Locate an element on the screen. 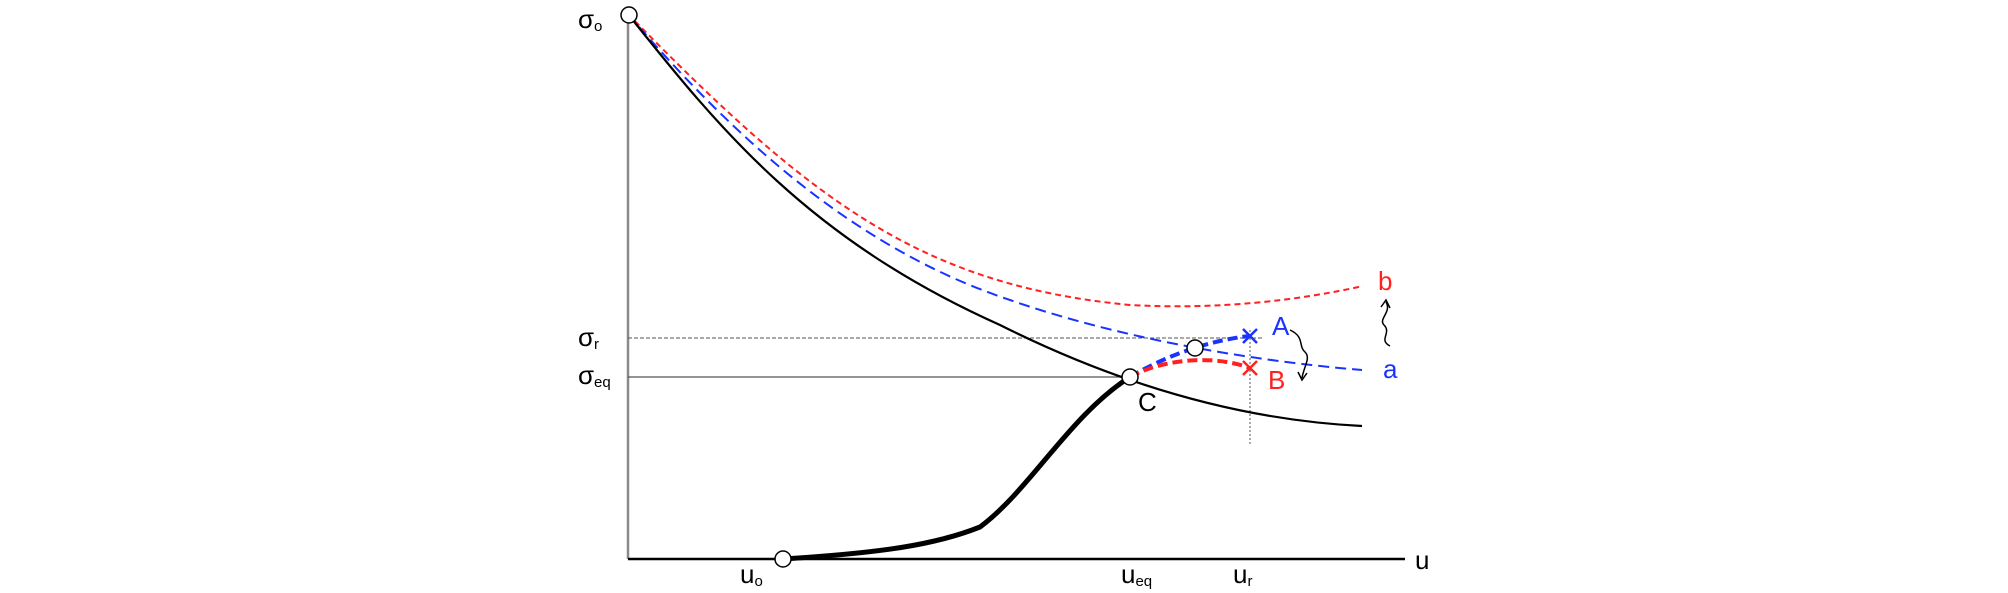 The image size is (2008, 593). label-u: u is located at coordinates (1422, 560).